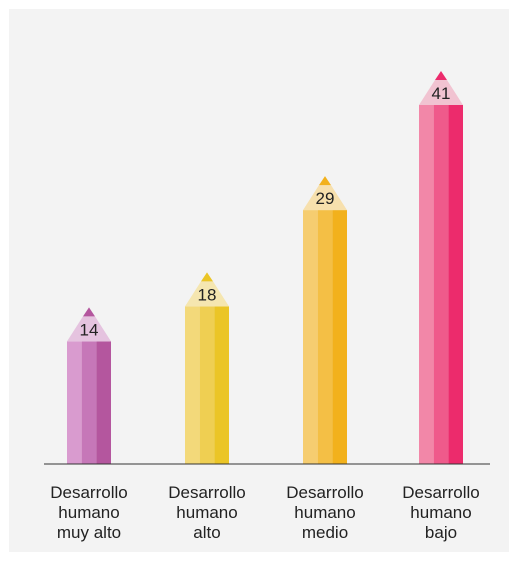 This screenshot has height=561, width=518. Describe the element at coordinates (325, 512) in the screenshot. I see `category-label: Desarrollo humano medio` at that location.